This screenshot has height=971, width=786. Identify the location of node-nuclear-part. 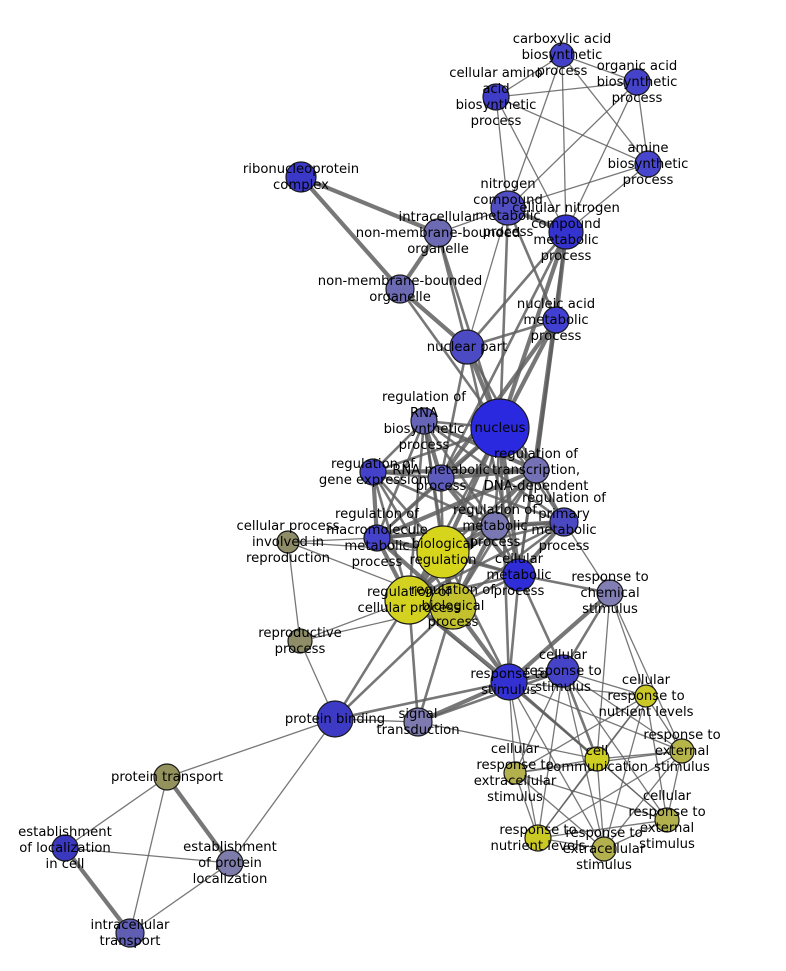
(467, 347).